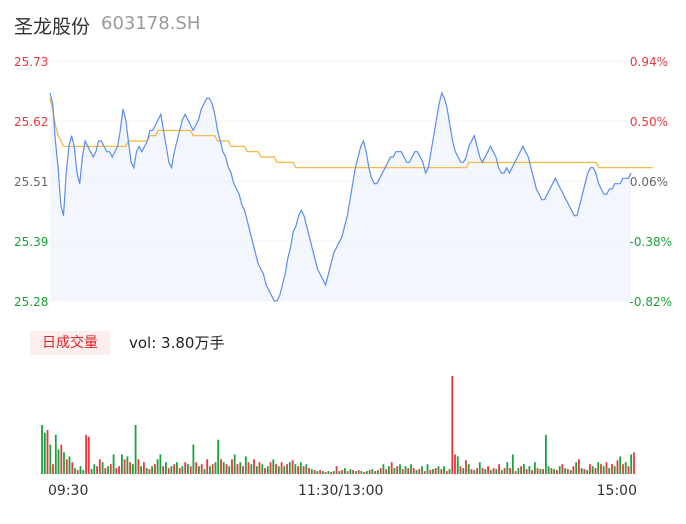 The image size is (686, 524). What do you see at coordinates (70, 343) in the screenshot?
I see `daily-volume-tab: 日成交量` at bounding box center [70, 343].